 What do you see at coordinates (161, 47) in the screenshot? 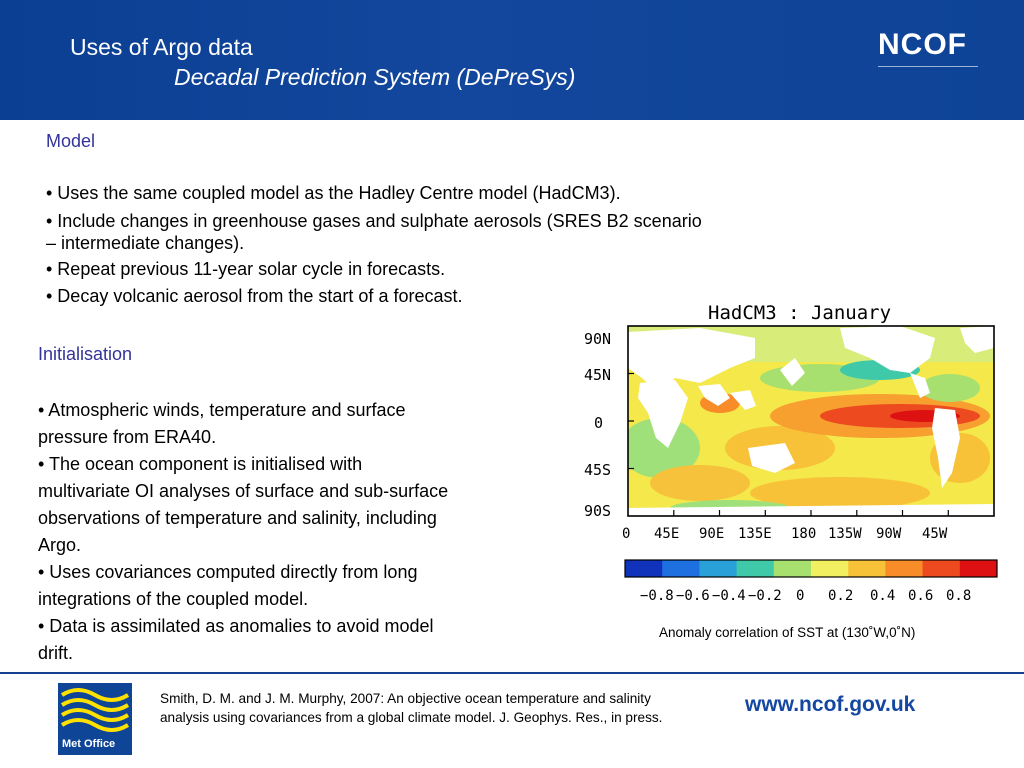
I see `slide-title: Uses of Argo data` at bounding box center [161, 47].